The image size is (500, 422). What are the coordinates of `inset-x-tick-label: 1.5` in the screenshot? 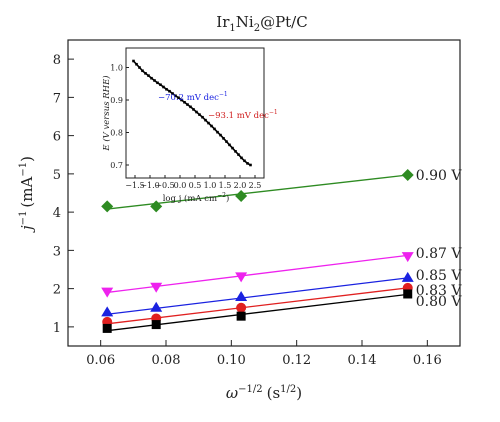 It's located at (225, 185).